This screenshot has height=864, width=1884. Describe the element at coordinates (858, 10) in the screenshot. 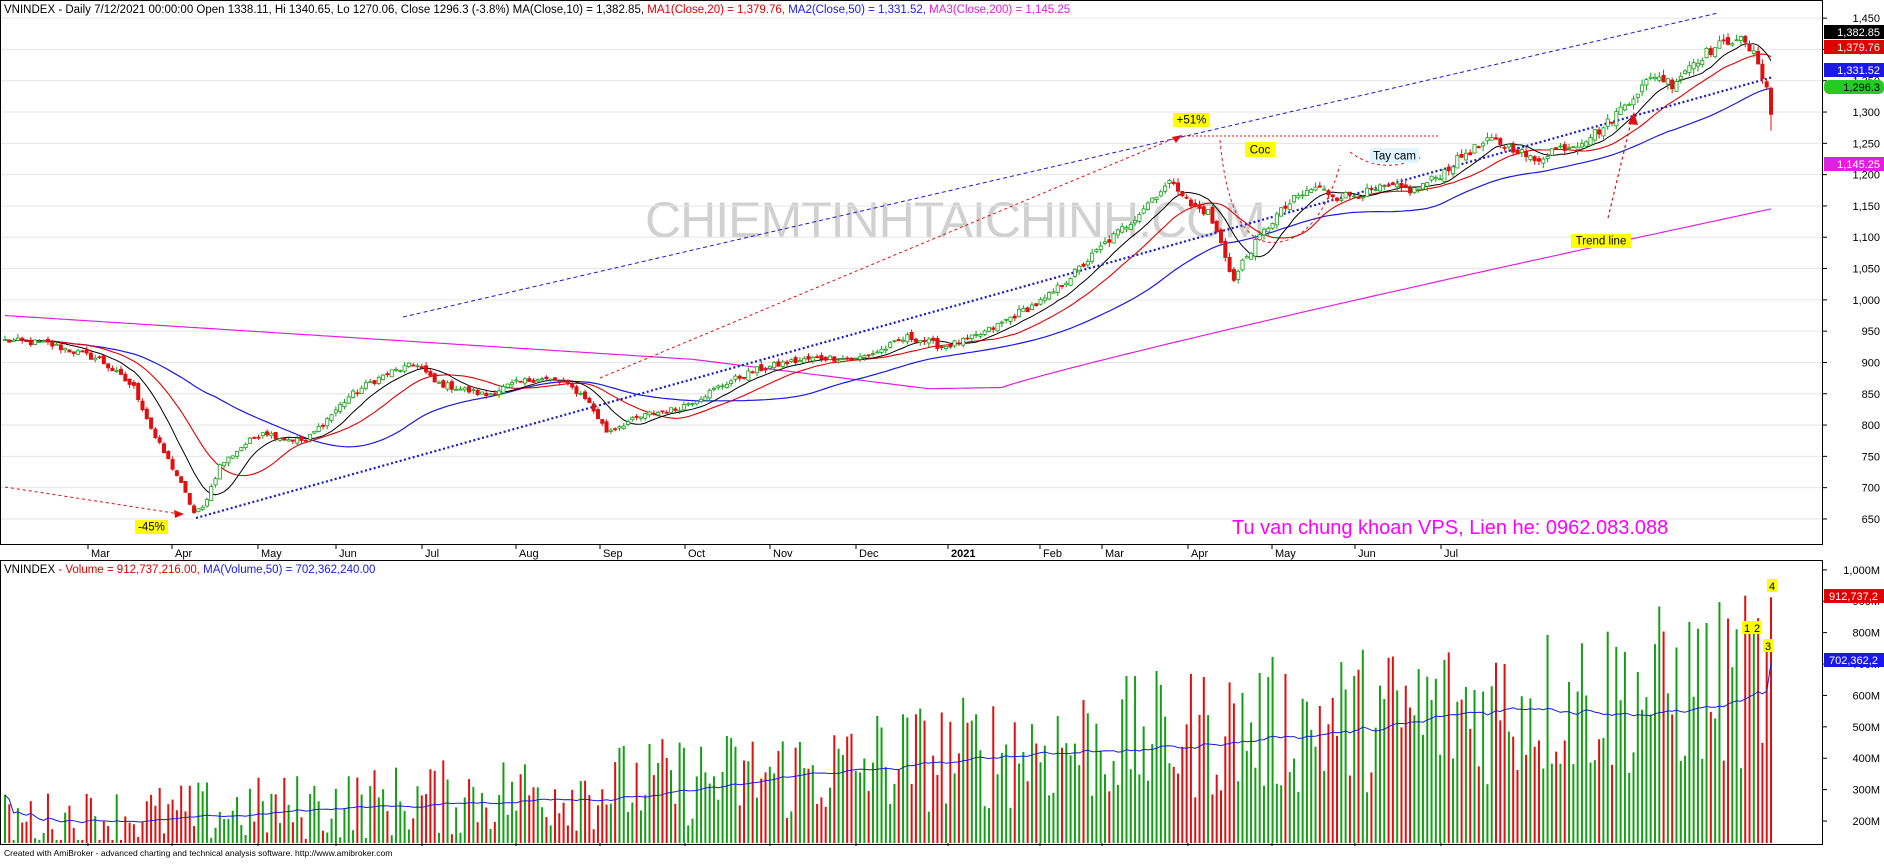

I see `header-ma2: MA2(Close,50) = 1,331.52,` at that location.